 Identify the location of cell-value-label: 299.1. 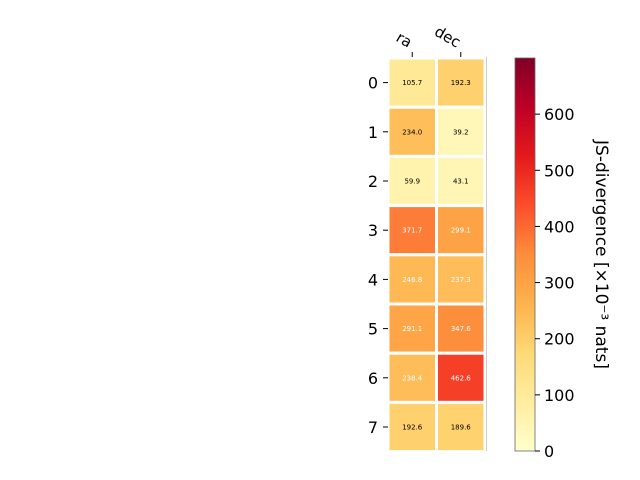
(461, 231).